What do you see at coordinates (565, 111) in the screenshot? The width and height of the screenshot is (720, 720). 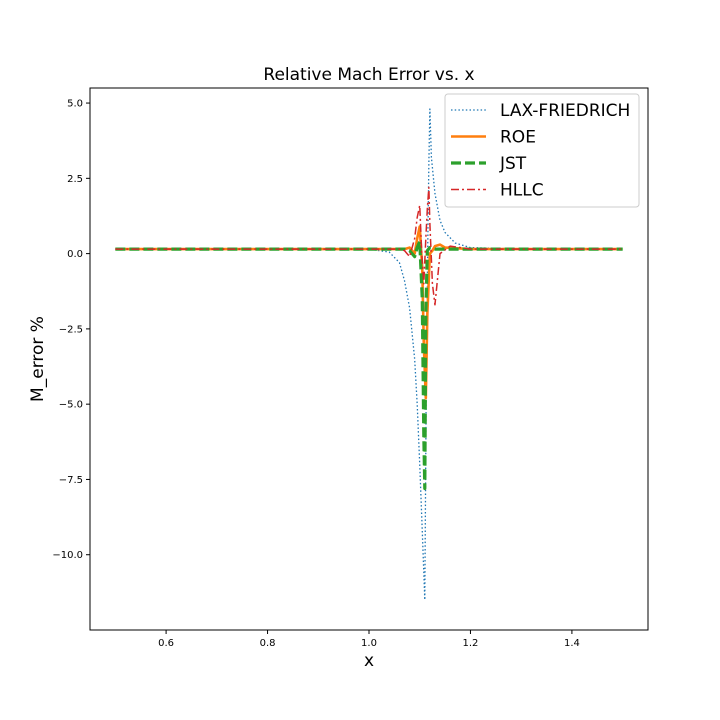 I see `legend-label: LAX-FRIEDRICH` at bounding box center [565, 111].